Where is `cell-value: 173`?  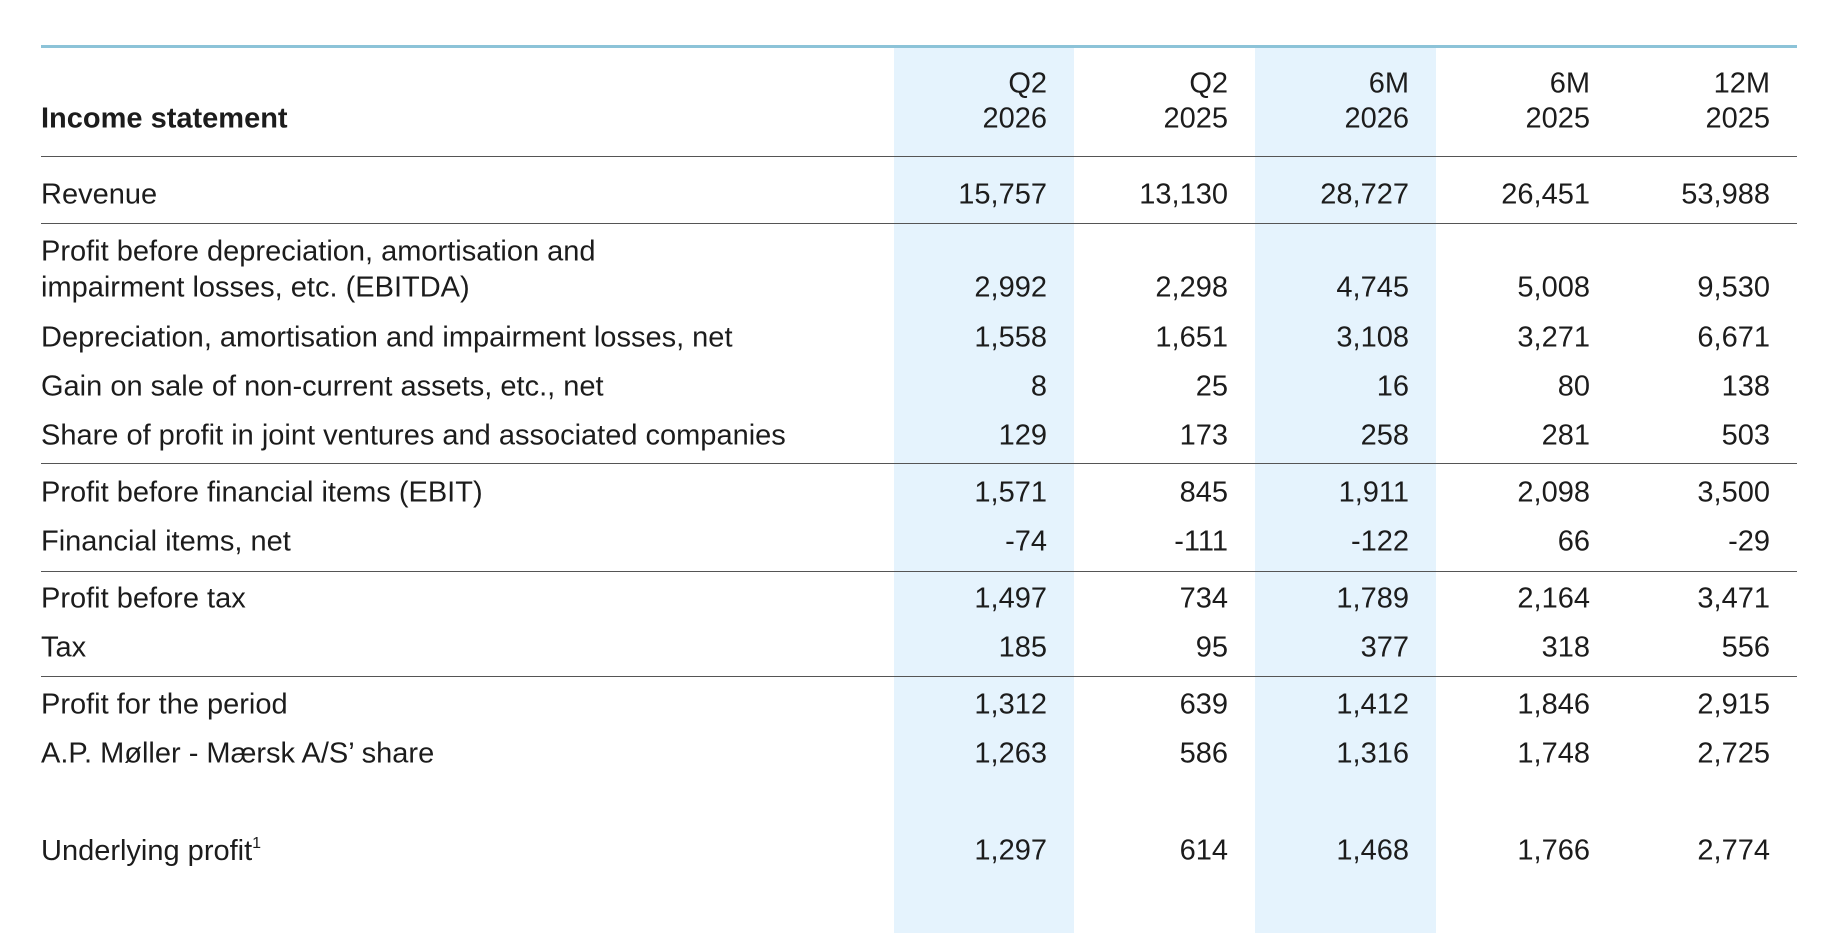 cell-value: 173 is located at coordinates (1203, 435).